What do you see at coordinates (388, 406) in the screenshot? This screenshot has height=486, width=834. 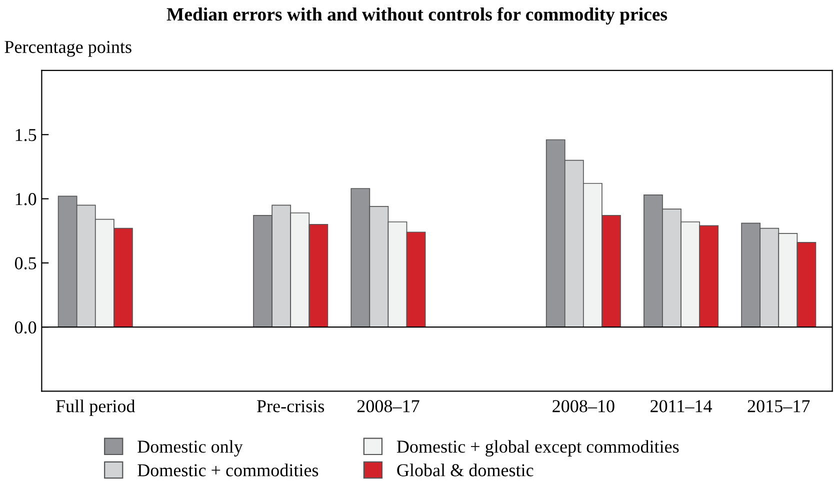 I see `x-tick-label: 2008–17` at bounding box center [388, 406].